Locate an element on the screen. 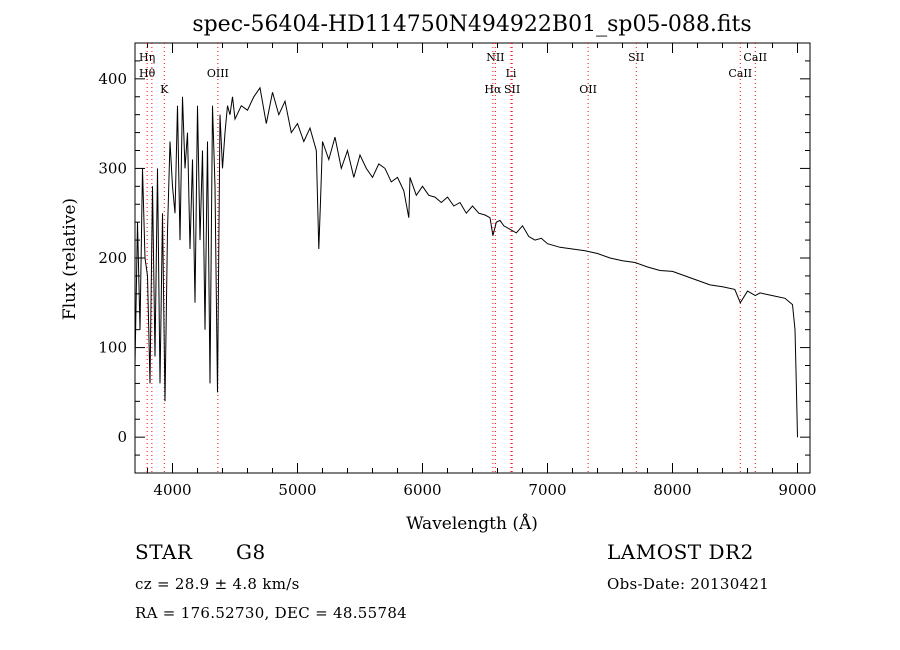  spectral-line-label: K is located at coordinates (164, 89).